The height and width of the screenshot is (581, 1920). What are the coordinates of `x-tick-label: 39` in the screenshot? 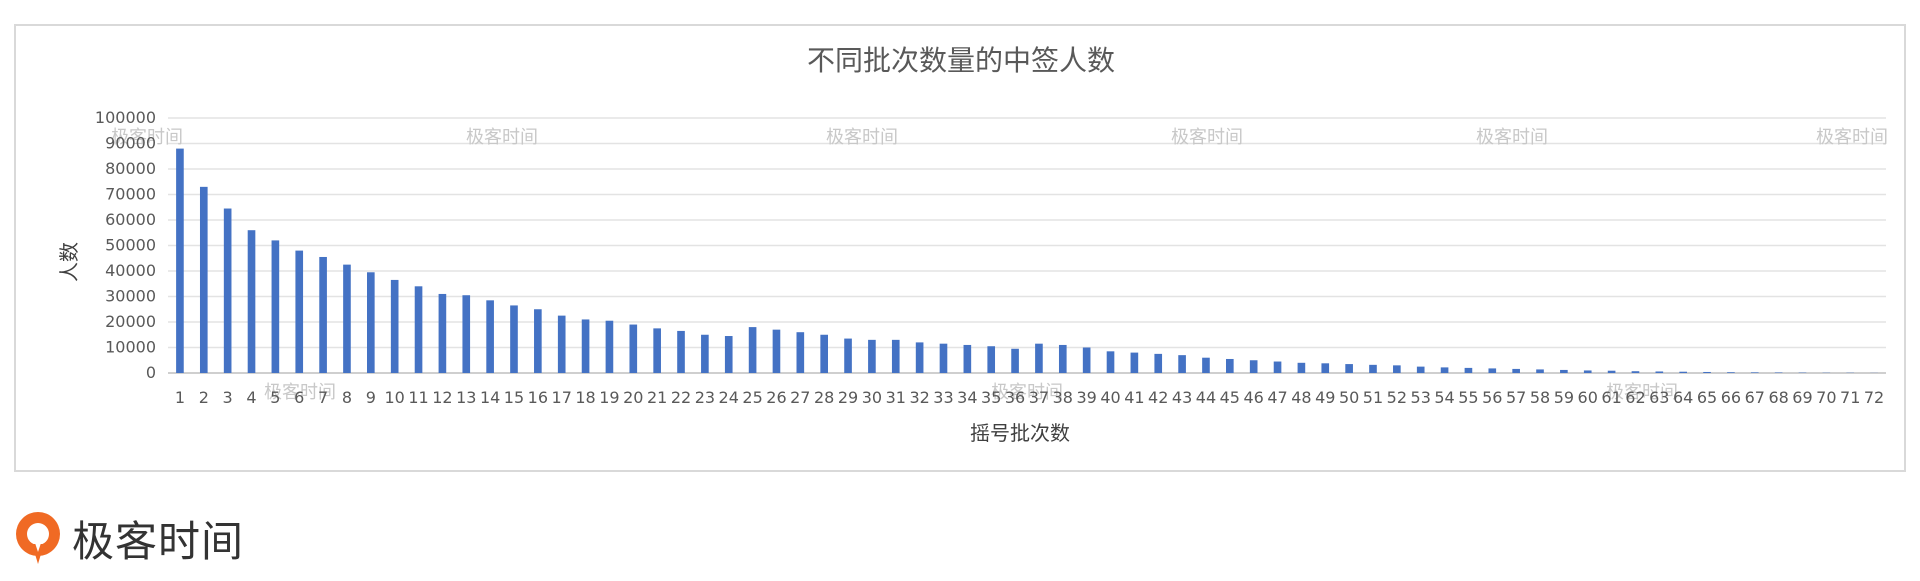 It's located at (1086, 397).